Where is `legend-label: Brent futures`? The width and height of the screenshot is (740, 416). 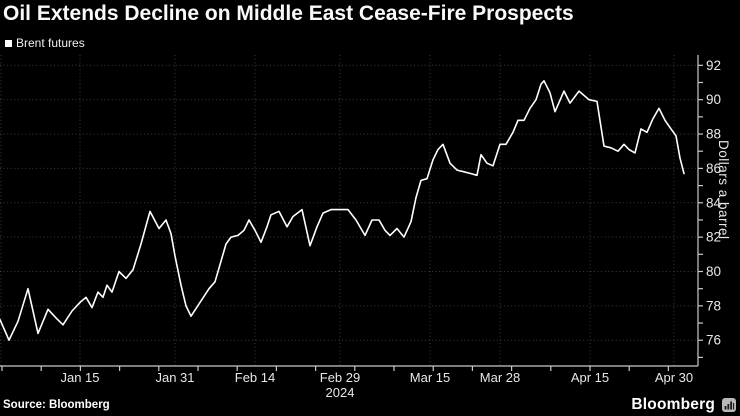 legend-label: Brent futures is located at coordinates (50, 43).